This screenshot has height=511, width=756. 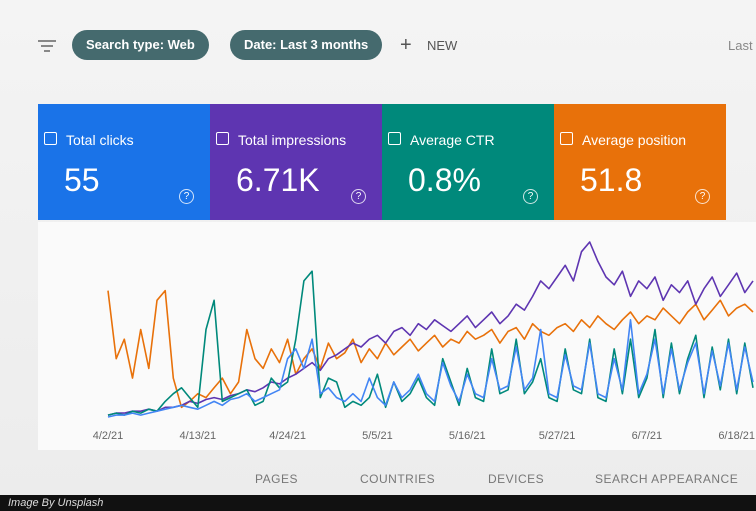 What do you see at coordinates (100, 140) in the screenshot?
I see `card-label: Total clicks` at bounding box center [100, 140].